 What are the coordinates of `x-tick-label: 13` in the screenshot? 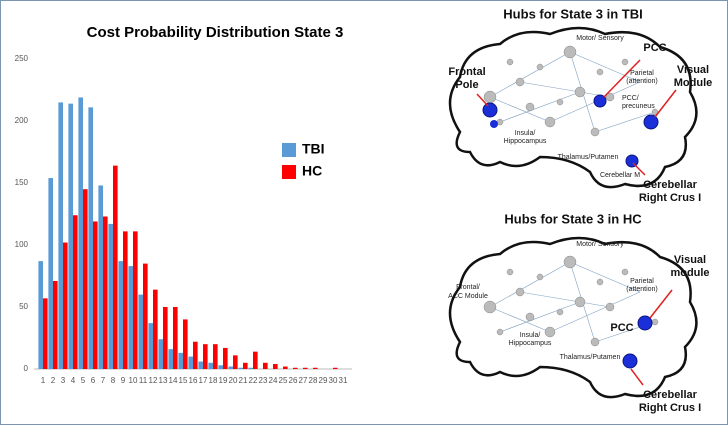 It's located at (163, 380).